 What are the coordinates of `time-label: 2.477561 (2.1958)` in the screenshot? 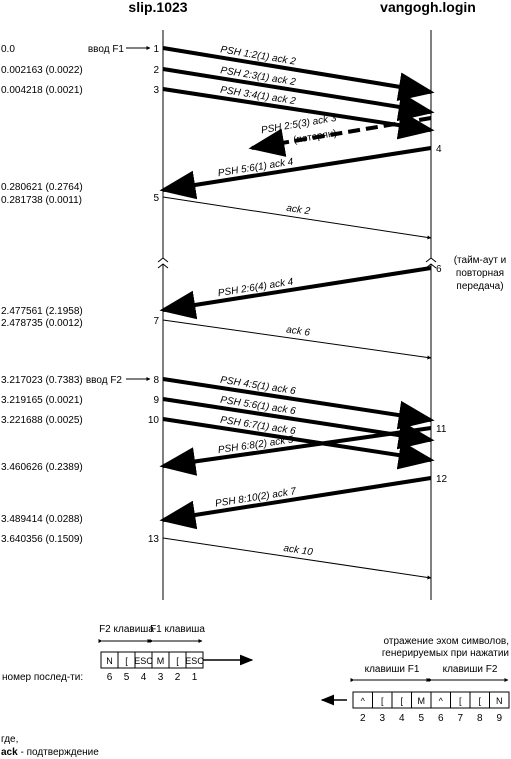 It's located at (42, 311).